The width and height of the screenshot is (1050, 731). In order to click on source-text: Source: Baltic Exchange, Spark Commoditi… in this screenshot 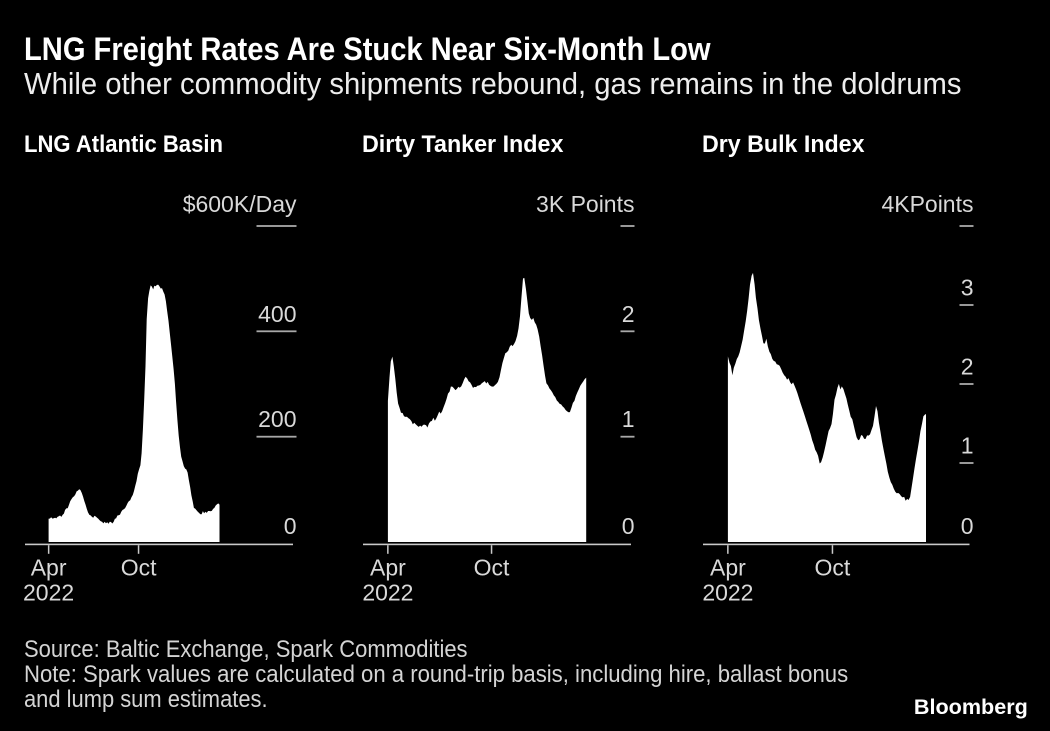, I will do `click(246, 649)`.